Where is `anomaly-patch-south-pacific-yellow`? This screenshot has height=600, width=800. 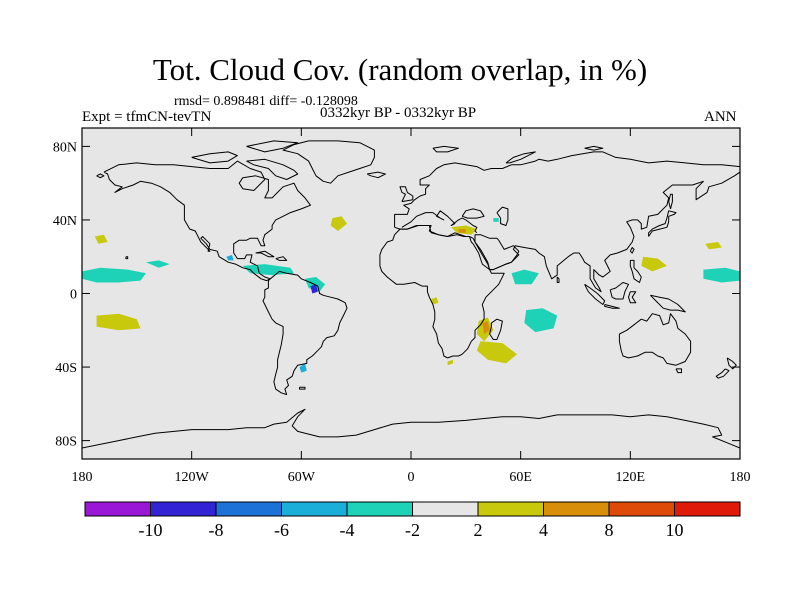 anomaly-patch-south-pacific-yellow is located at coordinates (118, 322).